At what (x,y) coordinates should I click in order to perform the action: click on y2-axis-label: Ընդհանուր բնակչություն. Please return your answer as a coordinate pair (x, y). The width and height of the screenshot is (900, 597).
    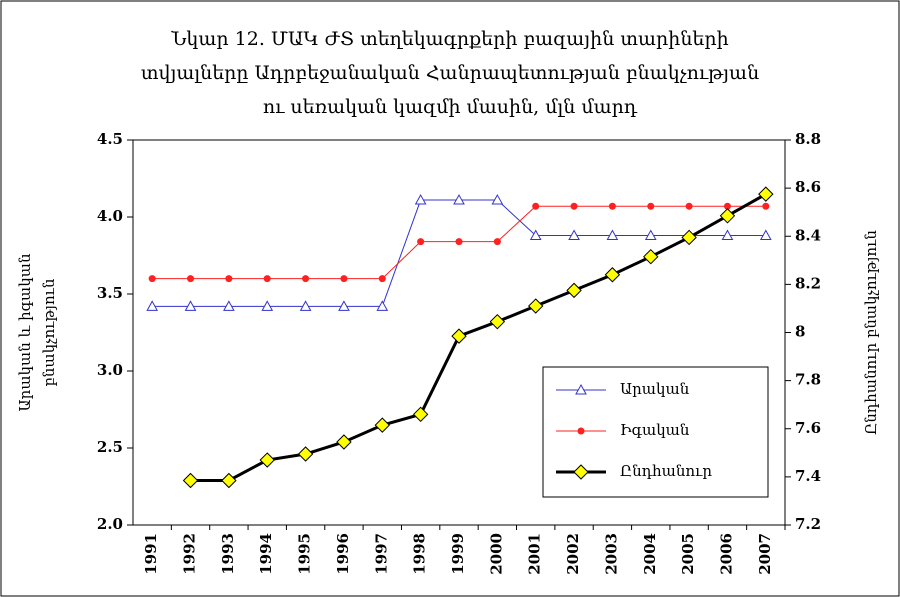
    Looking at the image, I should click on (871, 332).